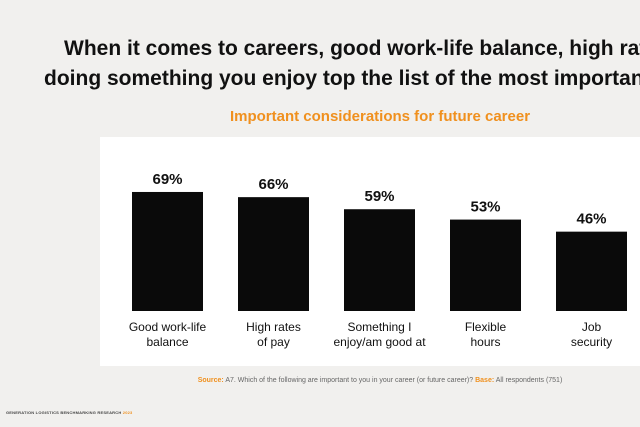  What do you see at coordinates (210, 380) in the screenshot?
I see `source-label: Source:` at bounding box center [210, 380].